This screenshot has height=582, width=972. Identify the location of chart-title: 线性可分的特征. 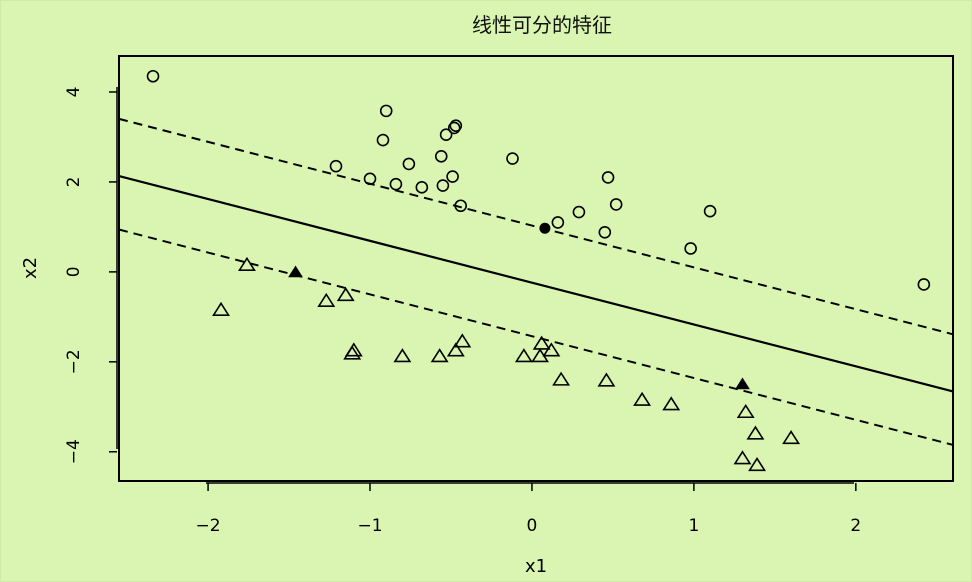
(542, 25).